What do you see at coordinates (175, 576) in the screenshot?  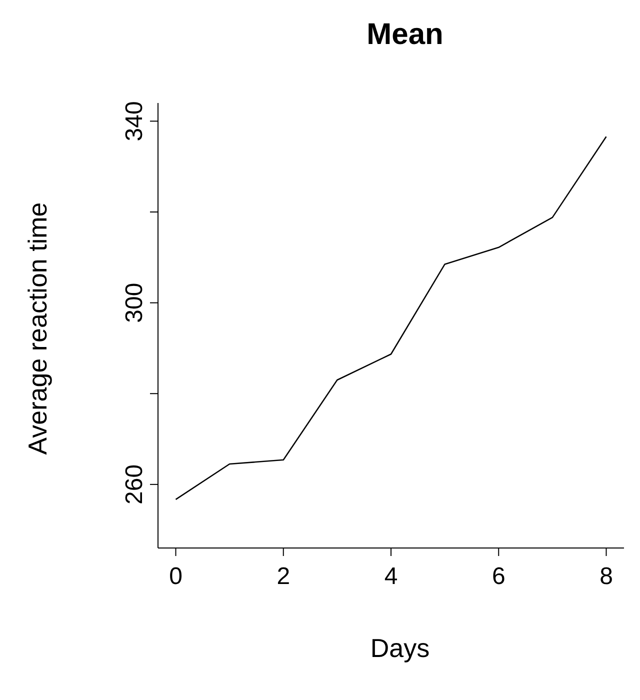 I see `x-tick-label: 0` at bounding box center [175, 576].